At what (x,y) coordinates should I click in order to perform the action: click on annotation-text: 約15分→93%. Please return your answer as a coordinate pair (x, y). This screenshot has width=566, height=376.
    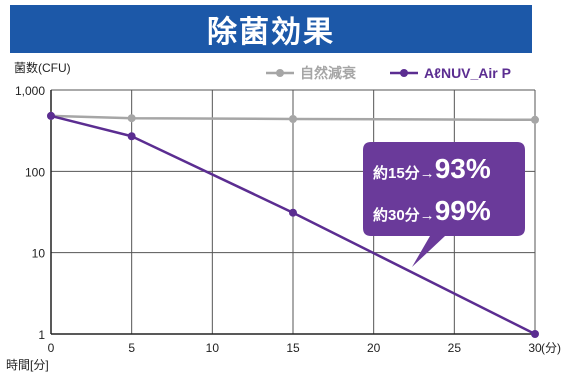
    Looking at the image, I should click on (432, 168).